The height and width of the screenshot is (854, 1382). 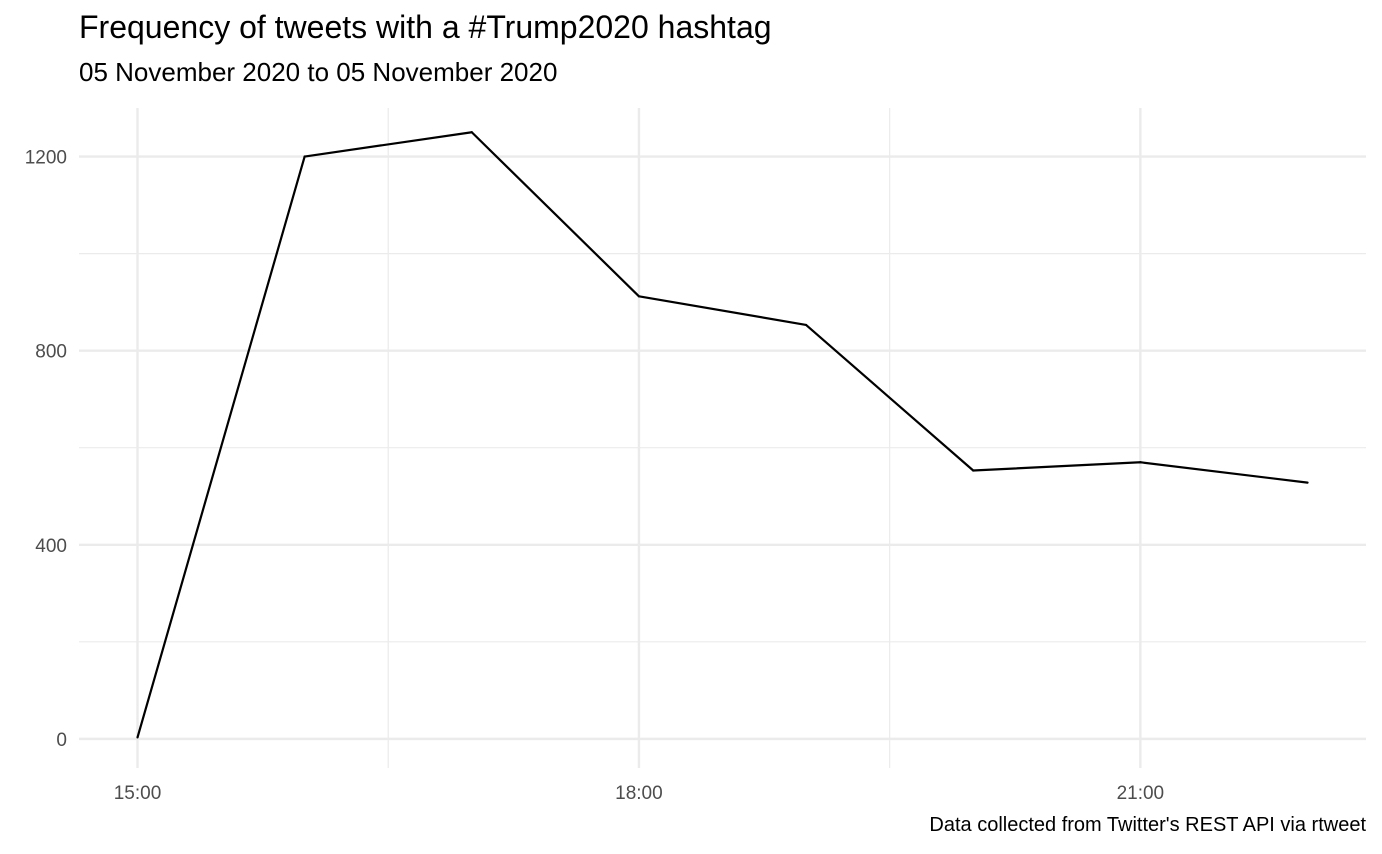 I want to click on y-tick-label: 400, so click(x=51, y=546).